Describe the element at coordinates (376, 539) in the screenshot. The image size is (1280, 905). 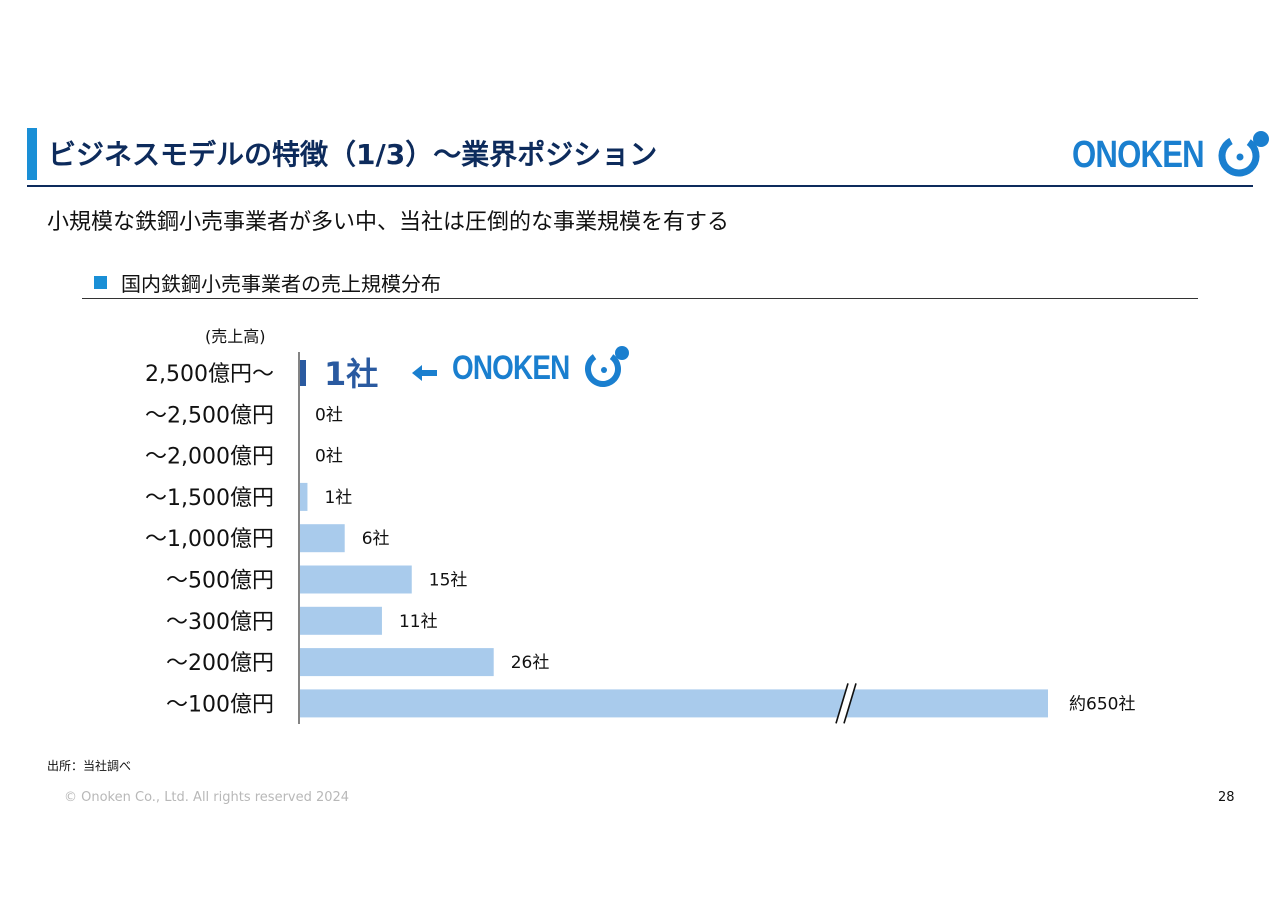
I see `value-label: 6社` at that location.